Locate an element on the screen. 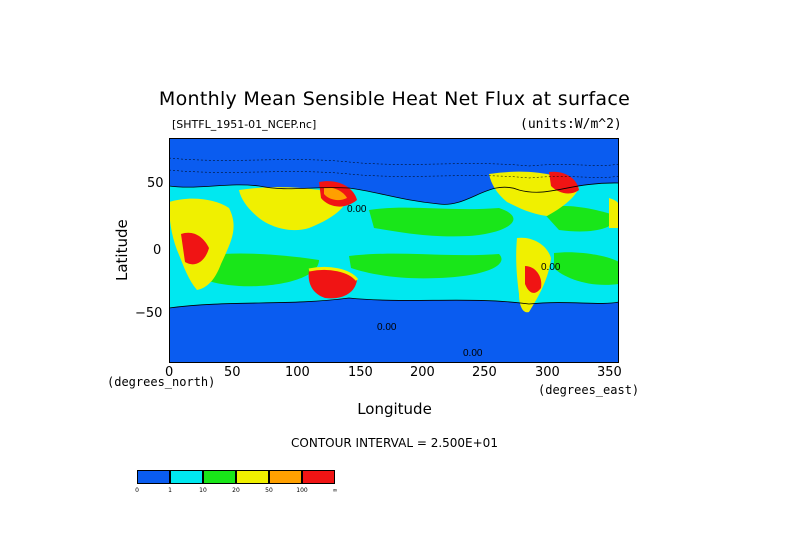  africa-hot-patch is located at coordinates (195, 248).